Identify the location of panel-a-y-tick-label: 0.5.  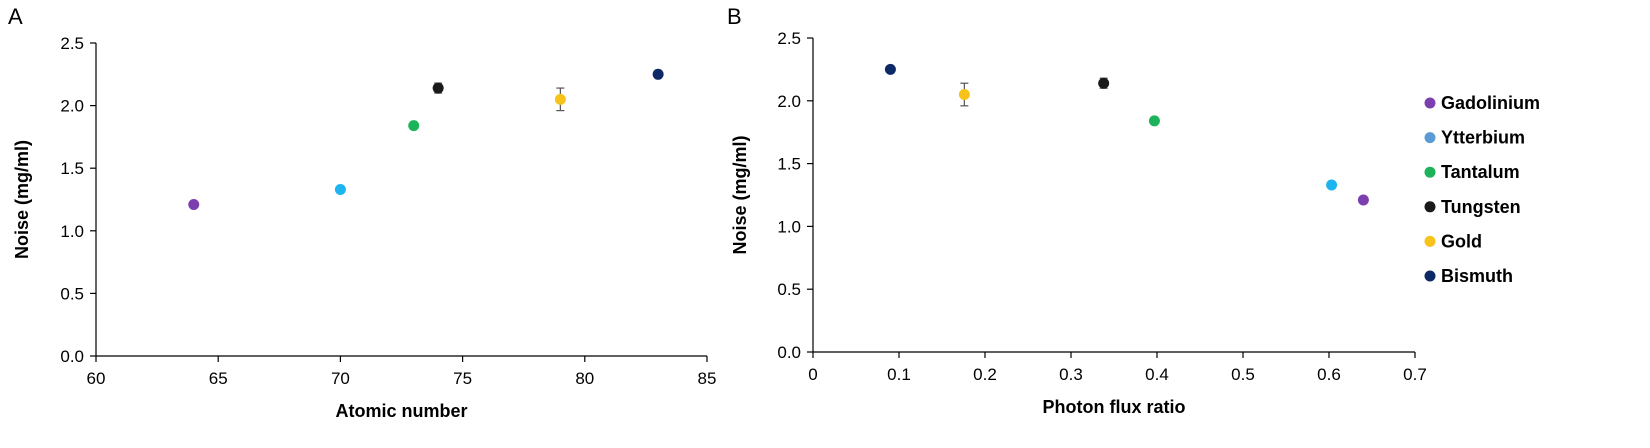
(72, 293).